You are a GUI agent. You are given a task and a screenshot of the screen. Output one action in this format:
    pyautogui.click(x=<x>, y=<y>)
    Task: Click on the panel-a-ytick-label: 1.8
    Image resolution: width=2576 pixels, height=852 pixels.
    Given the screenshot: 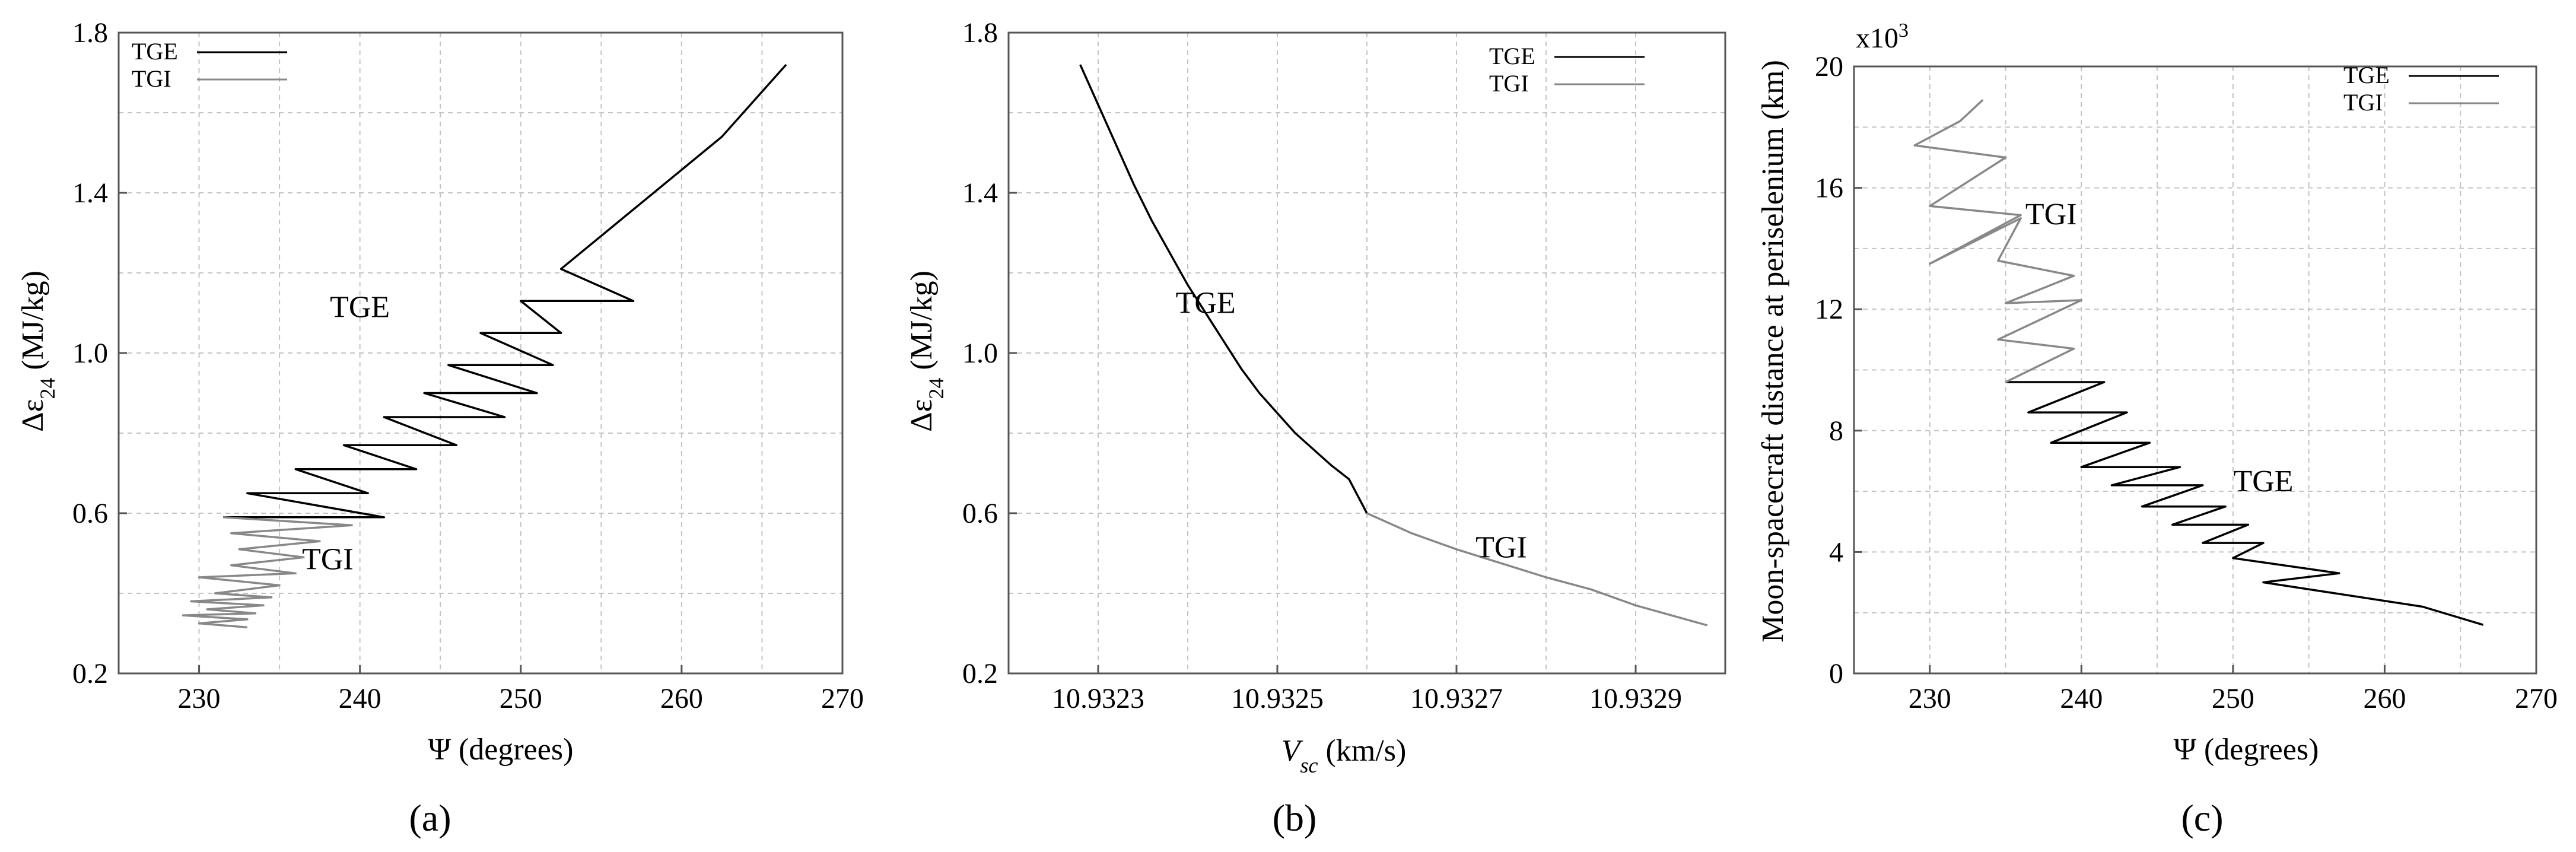 What is the action you would take?
    pyautogui.click(x=90, y=33)
    